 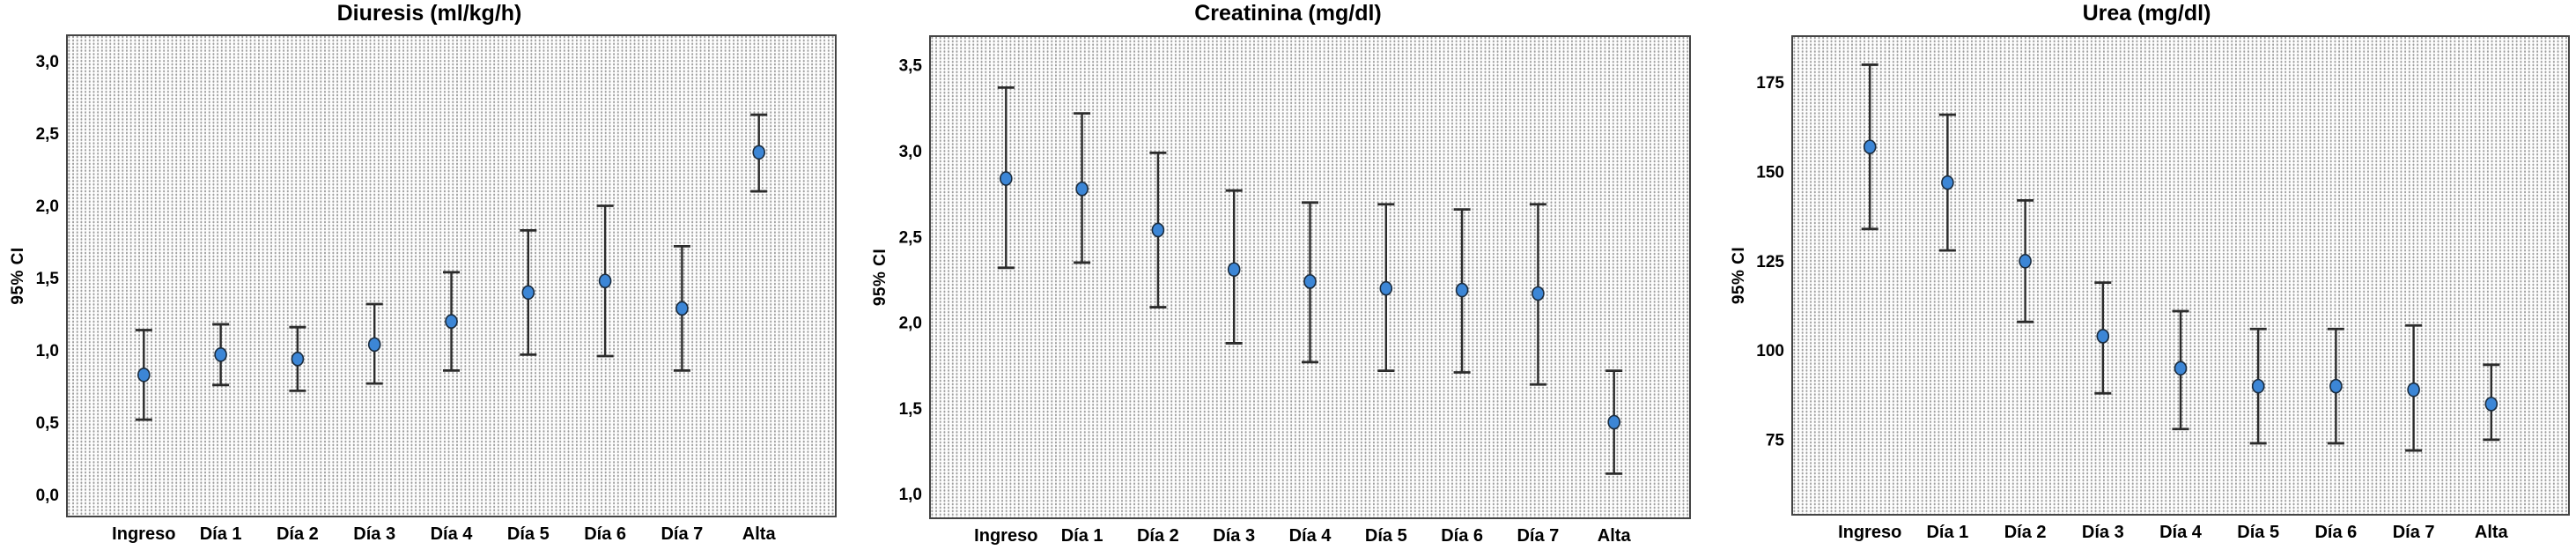 What do you see at coordinates (429, 13) in the screenshot?
I see `chart-title: Diuresis (ml/kg/h)` at bounding box center [429, 13].